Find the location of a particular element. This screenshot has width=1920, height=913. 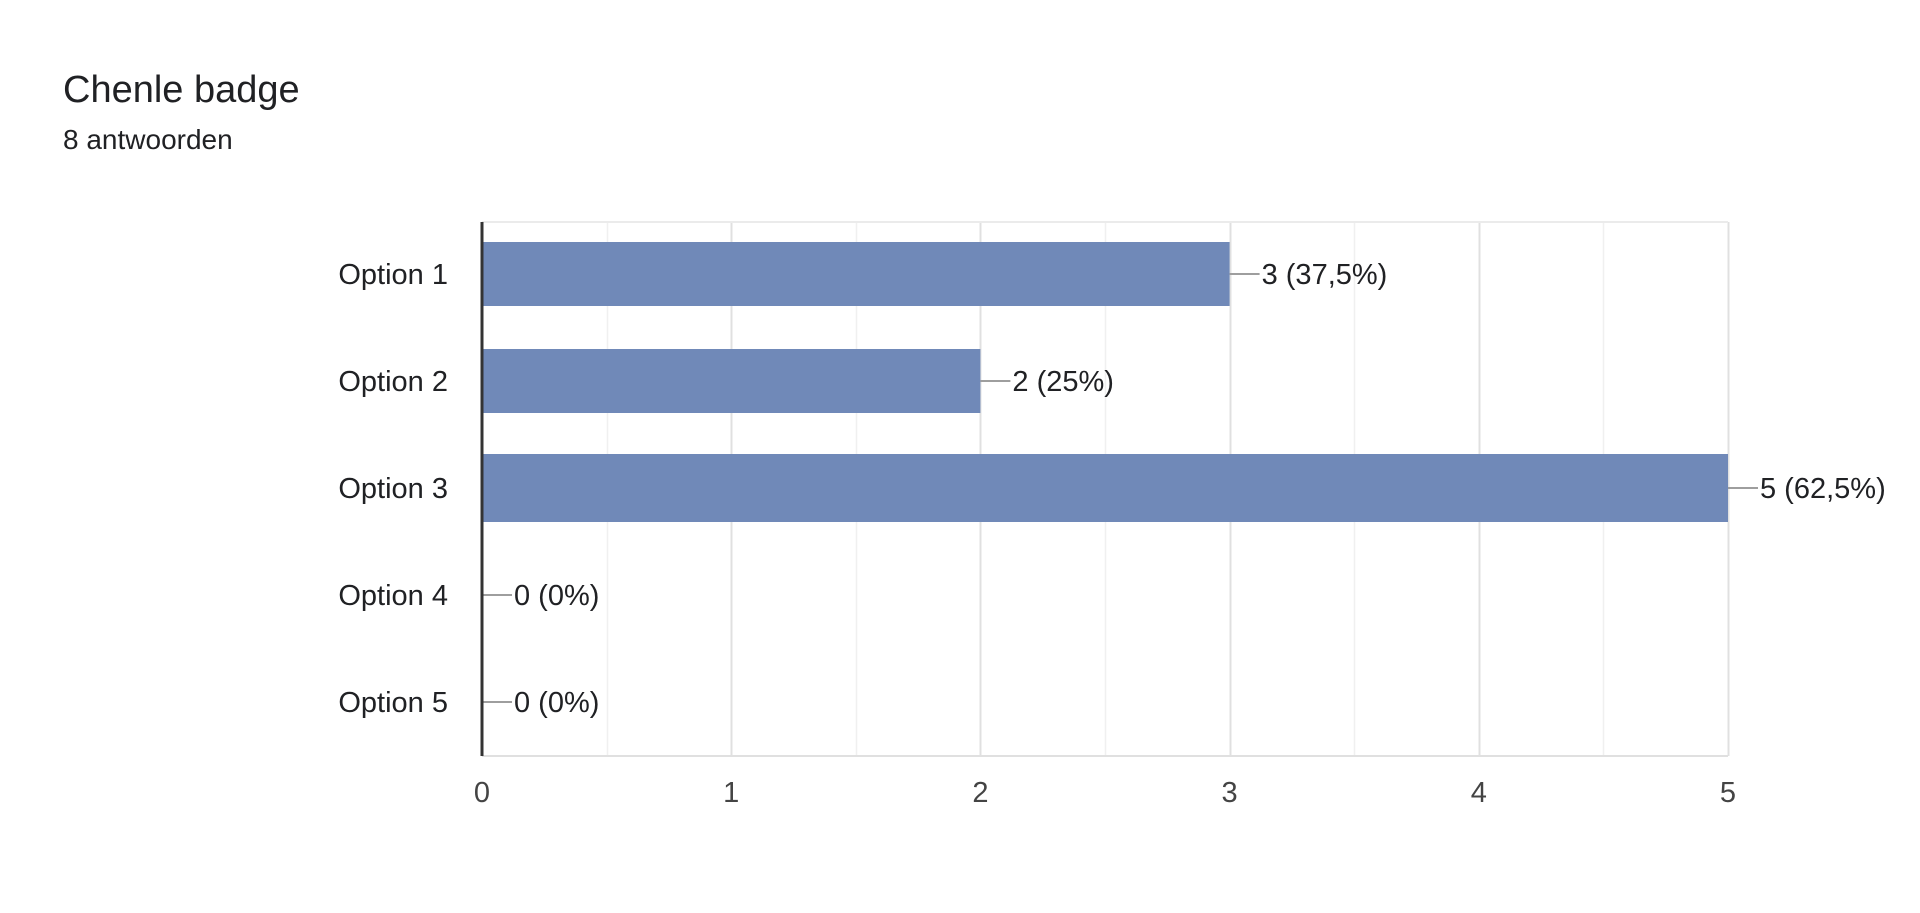

data-label: 5 (62,5%) is located at coordinates (1823, 489).